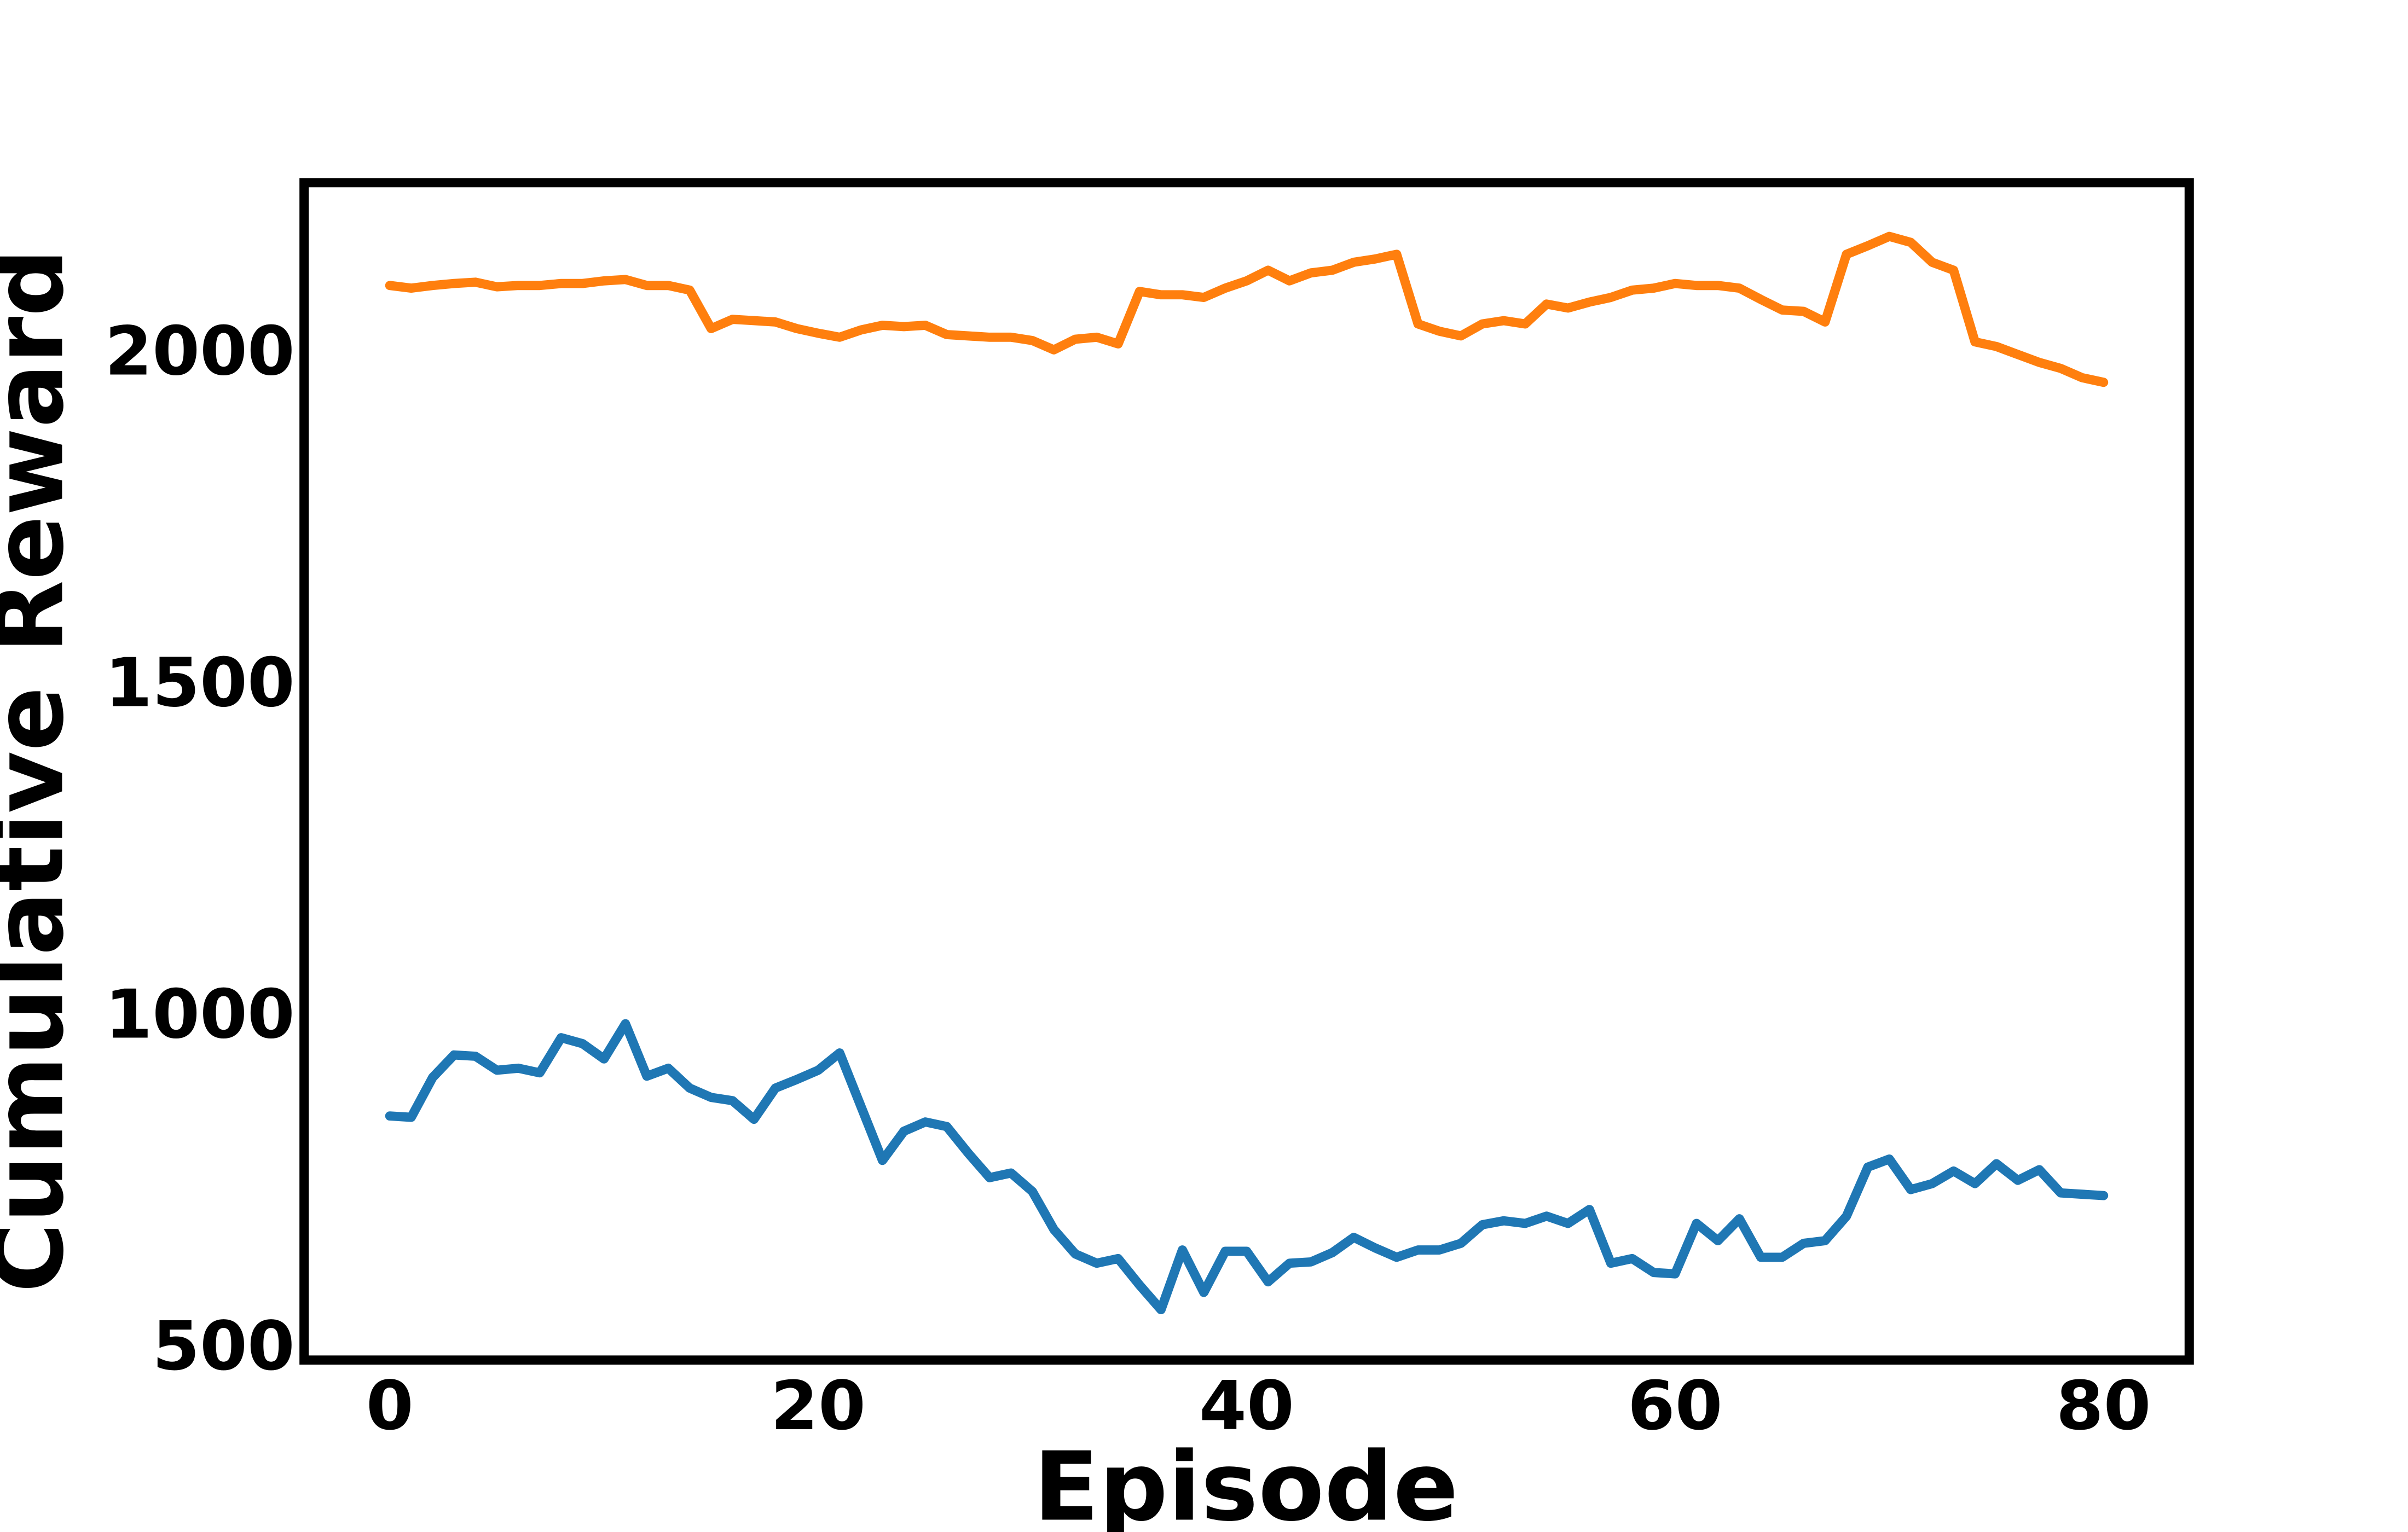 The height and width of the screenshot is (1532, 2408). Describe the element at coordinates (390, 1406) in the screenshot. I see `x-tick-label: 0` at that location.